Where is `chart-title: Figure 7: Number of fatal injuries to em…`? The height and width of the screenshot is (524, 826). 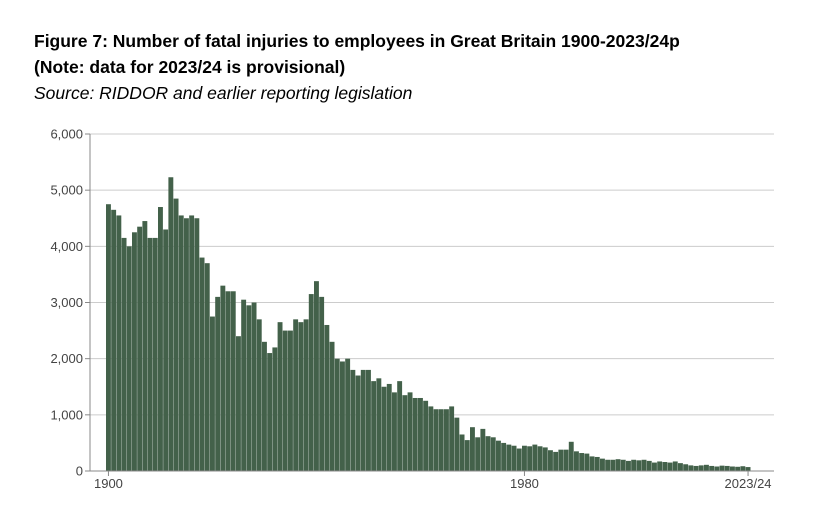
chart-title: Figure 7: Number of fatal injuries to em… is located at coordinates (357, 41).